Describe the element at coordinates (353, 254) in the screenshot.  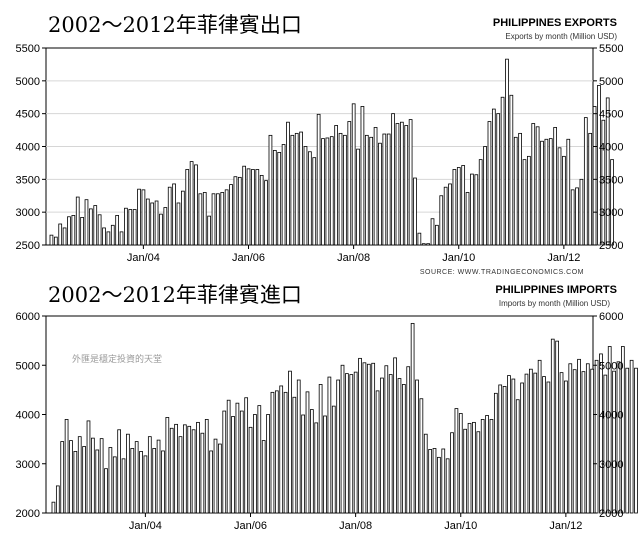
I see `exports-x-axis: Jan/04 Jan/06 Jan/08 Jan/10 Jan/12` at that location.